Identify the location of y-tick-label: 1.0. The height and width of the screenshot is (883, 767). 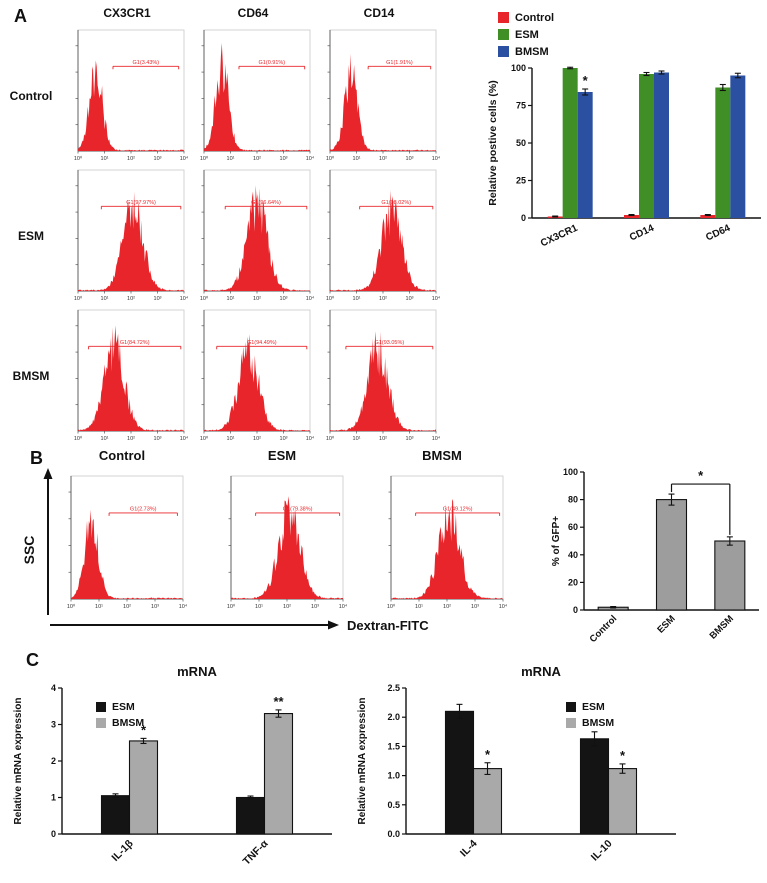
(393, 776).